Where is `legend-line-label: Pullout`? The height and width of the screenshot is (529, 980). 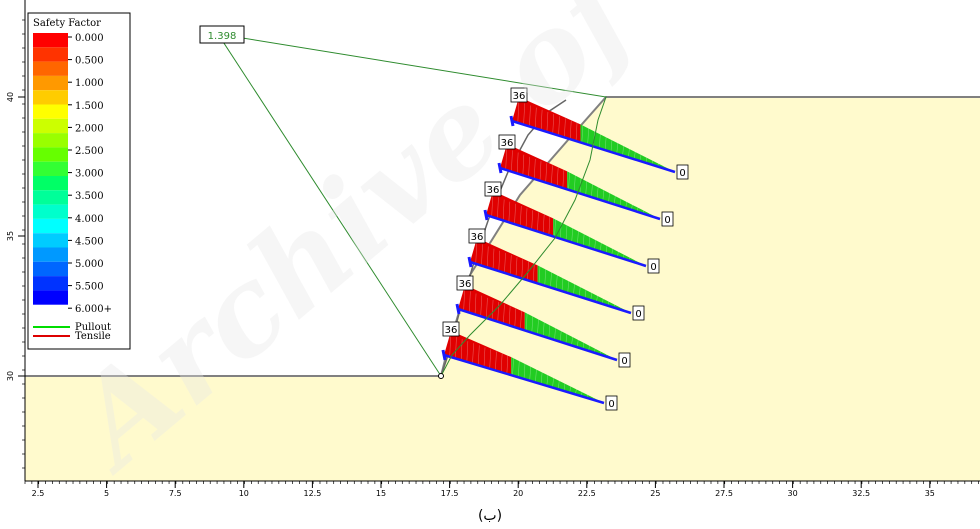
legend-line-label: Pullout is located at coordinates (93, 327).